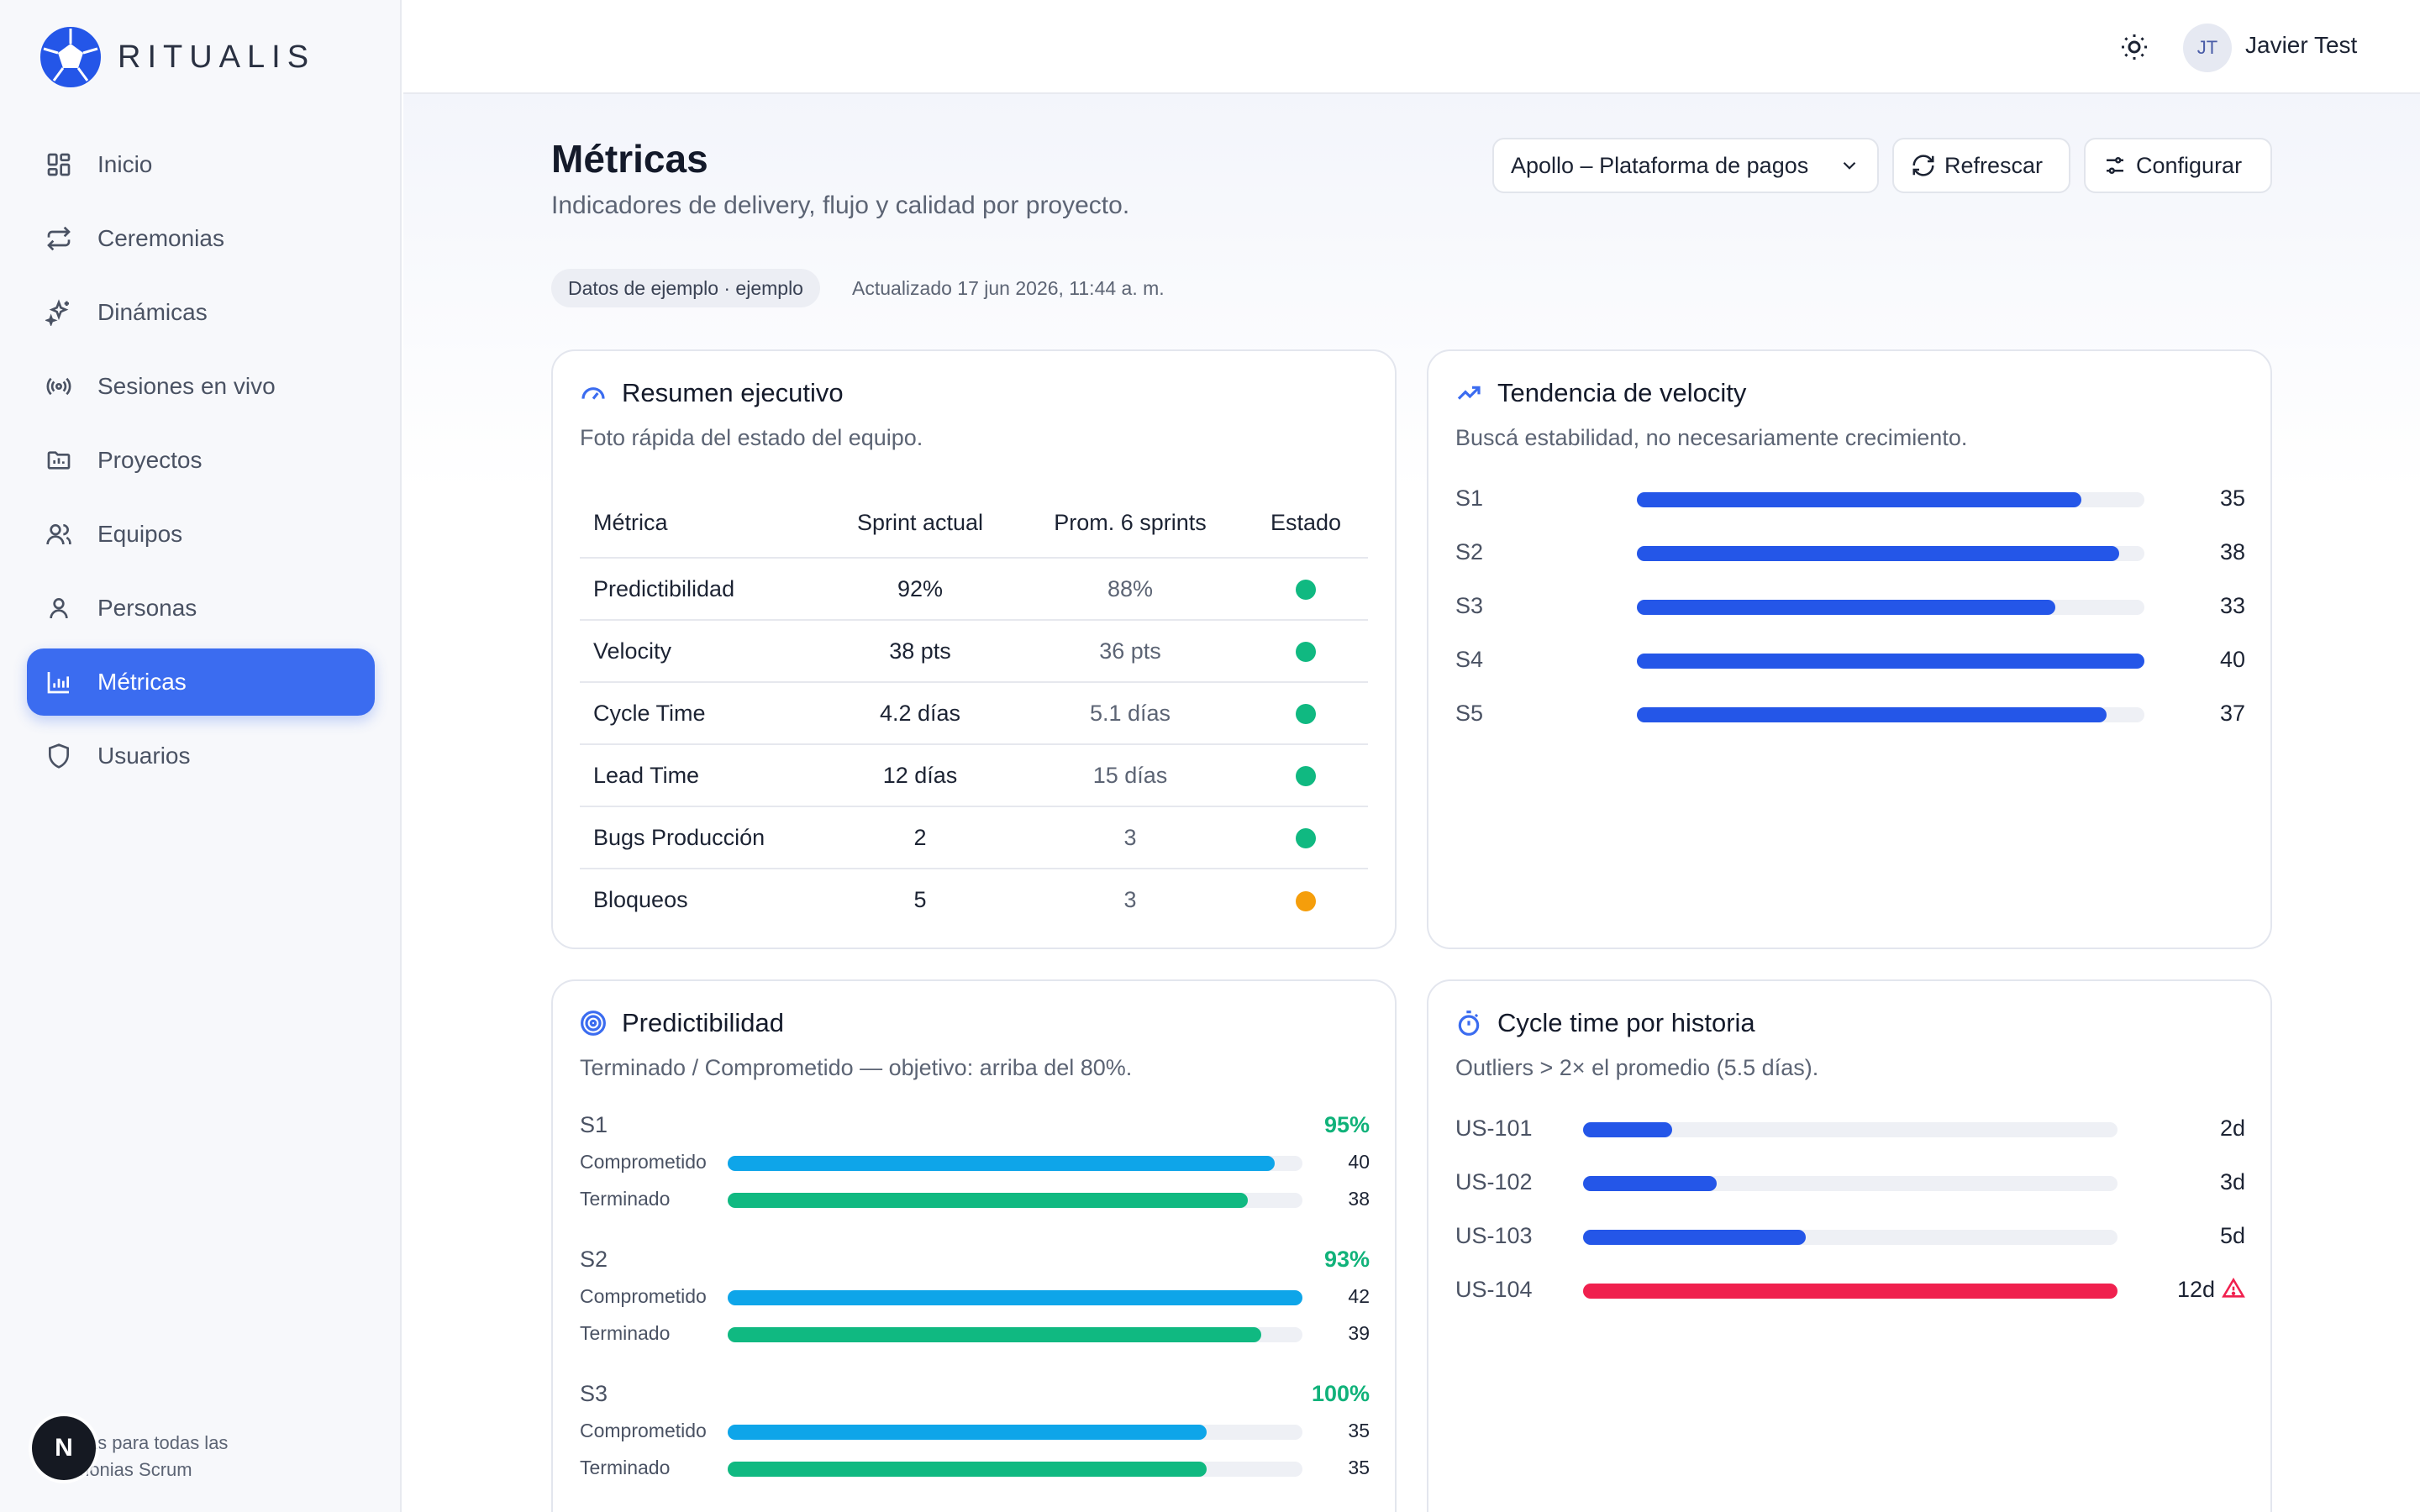 The width and height of the screenshot is (2420, 1512). Describe the element at coordinates (975, 1444) in the screenshot. I see `predictability-sprint: S3 100% Comprometido 35 Terminado 35` at that location.